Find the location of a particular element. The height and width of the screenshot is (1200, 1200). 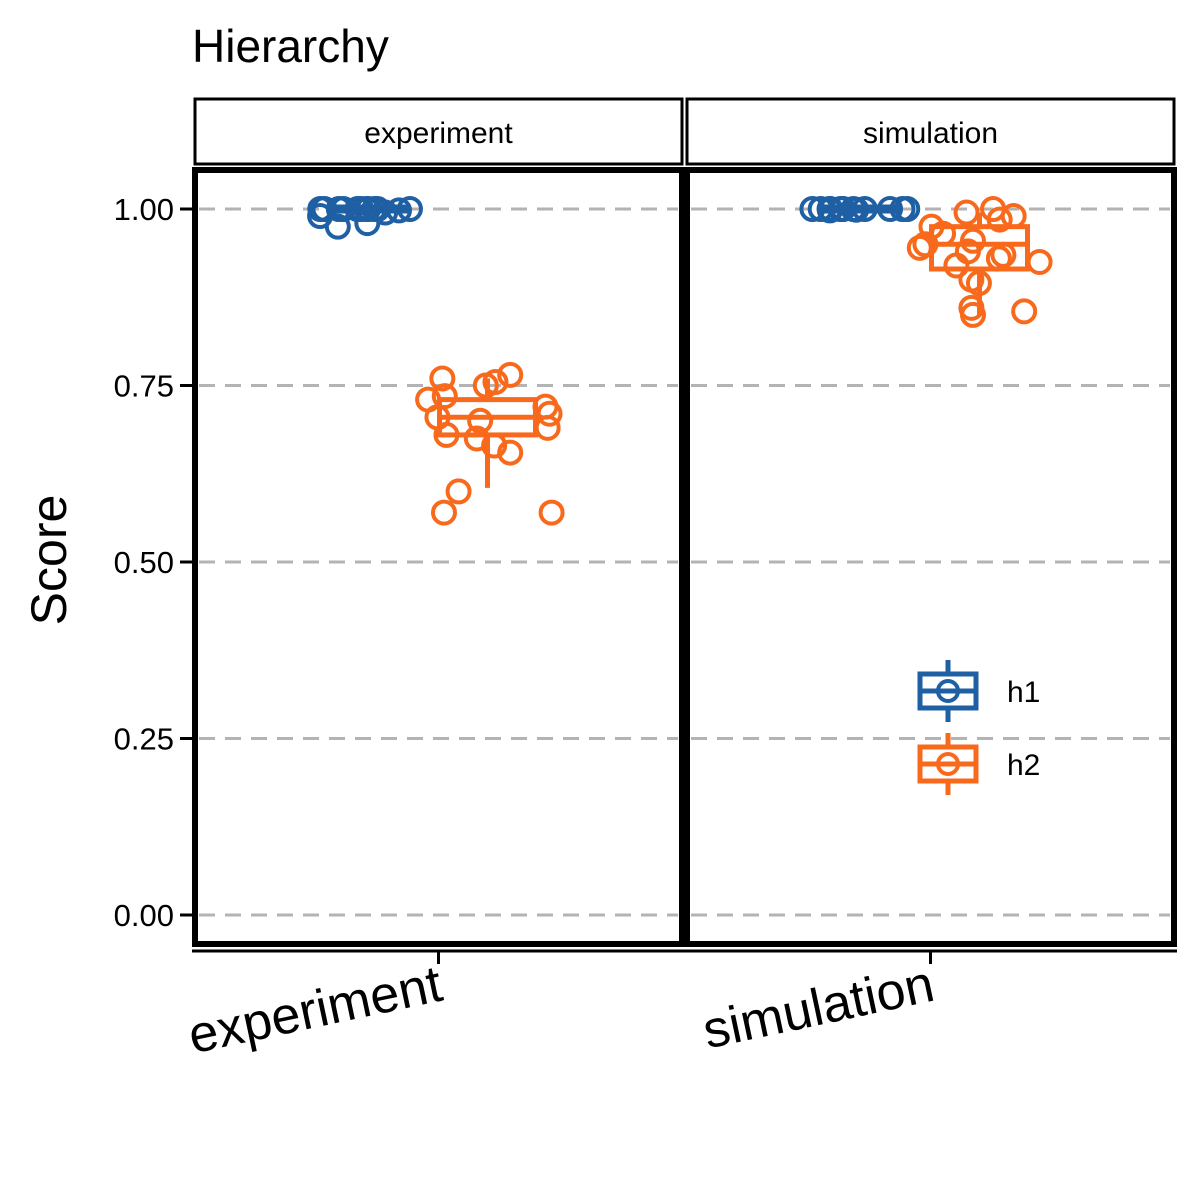

x-tick-label: experiment is located at coordinates (315, 1010).